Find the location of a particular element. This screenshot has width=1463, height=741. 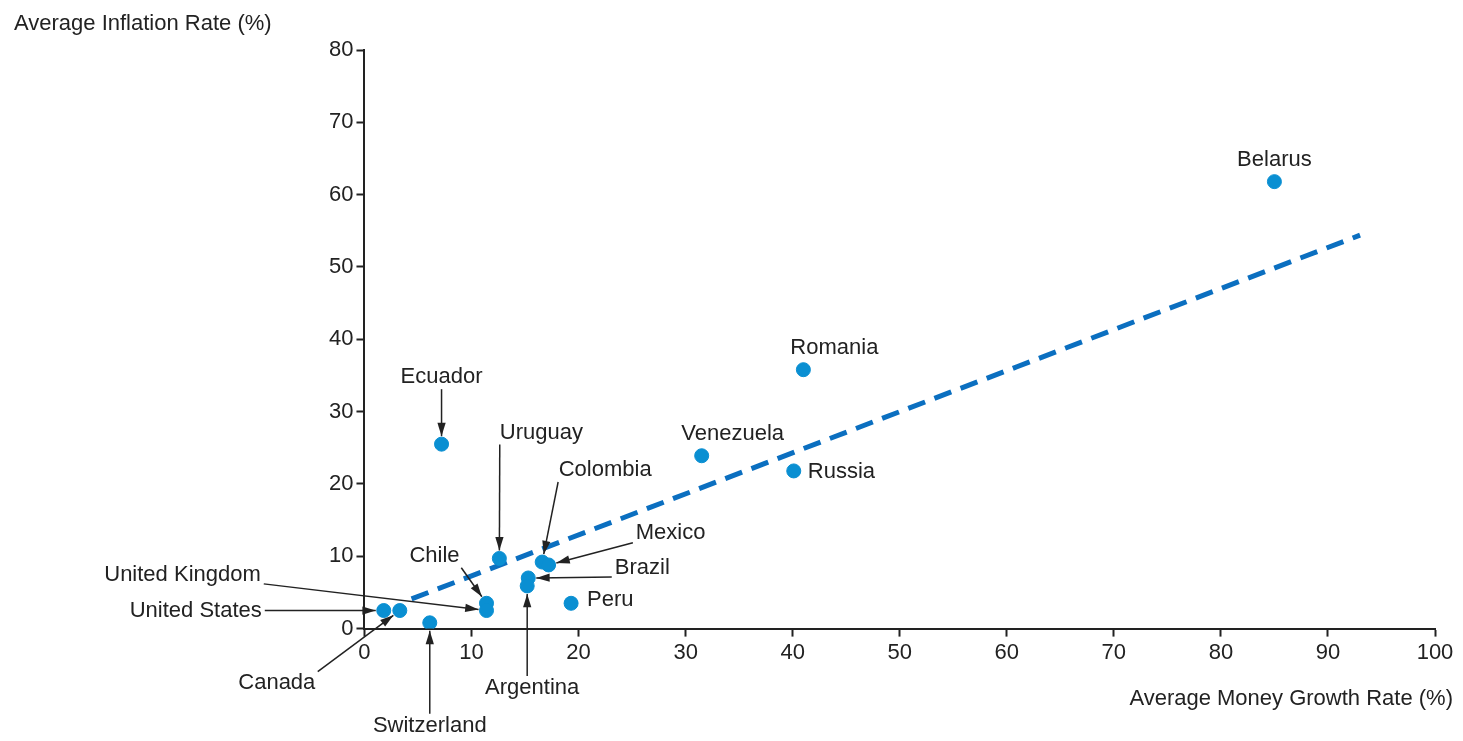

y-tick-label: 20 is located at coordinates (341, 483).